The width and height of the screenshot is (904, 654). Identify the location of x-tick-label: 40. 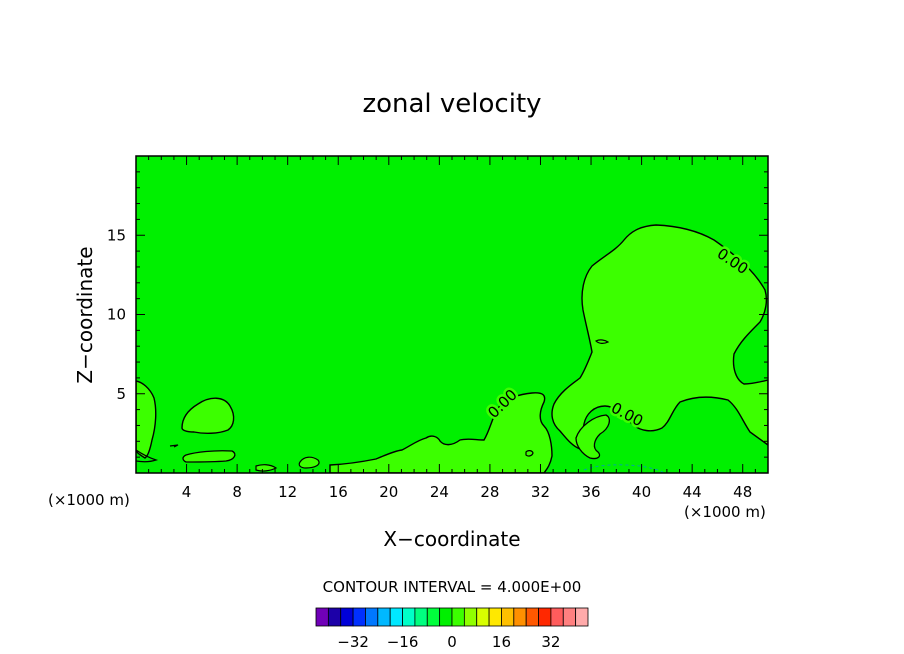
(641, 492).